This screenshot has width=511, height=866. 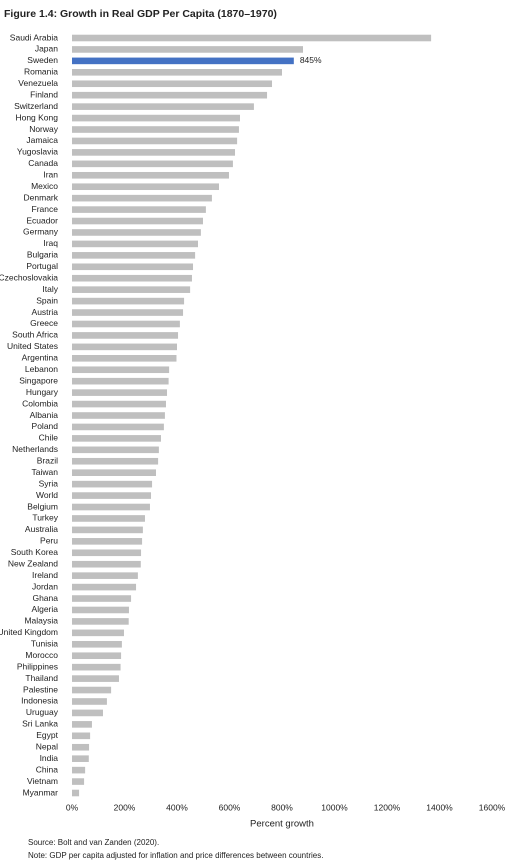 What do you see at coordinates (44, 644) in the screenshot?
I see `y-tick-label: Tunisia` at bounding box center [44, 644].